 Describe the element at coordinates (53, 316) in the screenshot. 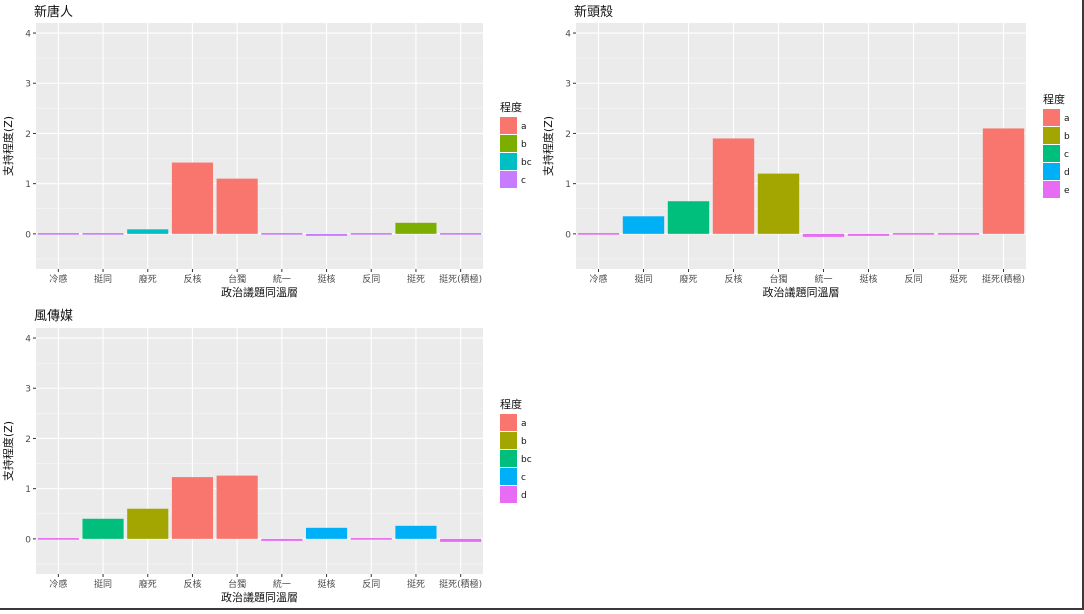

I see `chart-title: 風傳媒` at that location.